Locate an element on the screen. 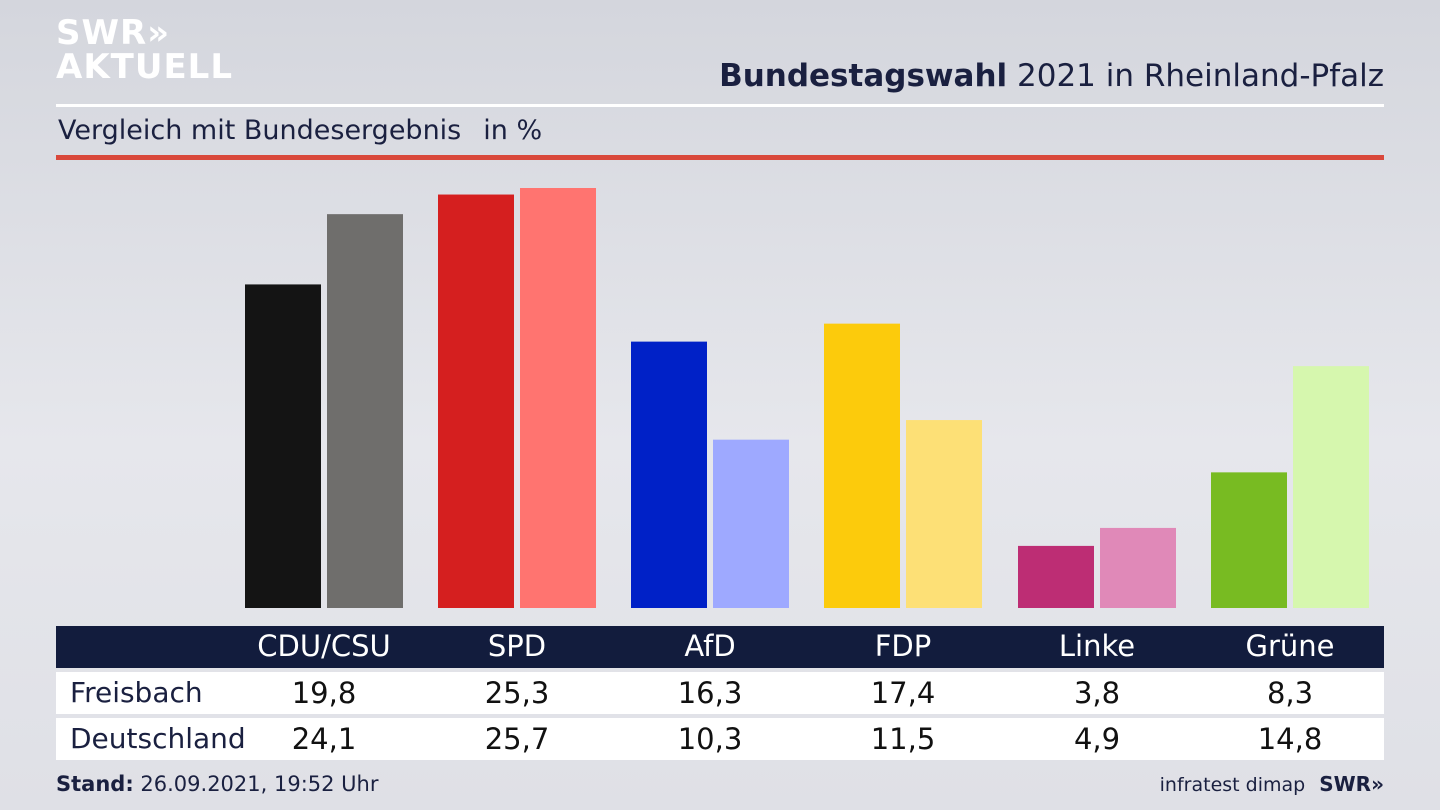 The height and width of the screenshot is (810, 1440). table-cell: 8,3 is located at coordinates (1290, 693).